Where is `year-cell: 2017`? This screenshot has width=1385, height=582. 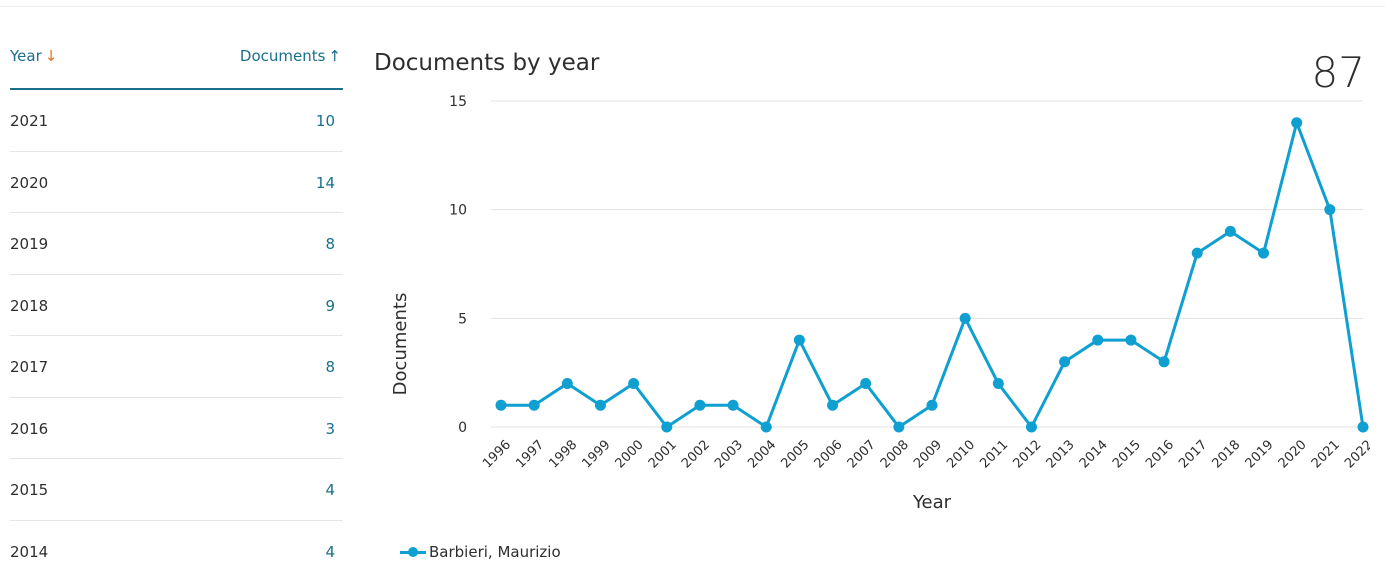
year-cell: 2017 is located at coordinates (29, 367).